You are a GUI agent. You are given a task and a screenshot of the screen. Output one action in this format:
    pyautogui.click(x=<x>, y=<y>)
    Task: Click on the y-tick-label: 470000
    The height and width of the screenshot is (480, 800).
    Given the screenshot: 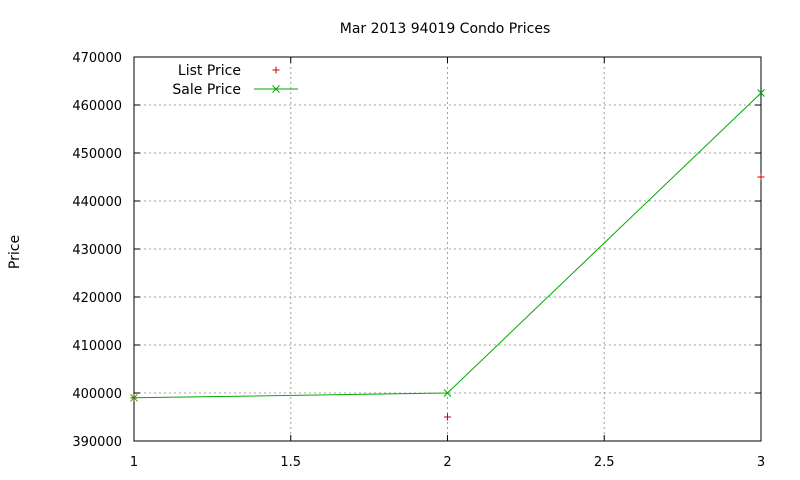 What is the action you would take?
    pyautogui.click(x=97, y=58)
    